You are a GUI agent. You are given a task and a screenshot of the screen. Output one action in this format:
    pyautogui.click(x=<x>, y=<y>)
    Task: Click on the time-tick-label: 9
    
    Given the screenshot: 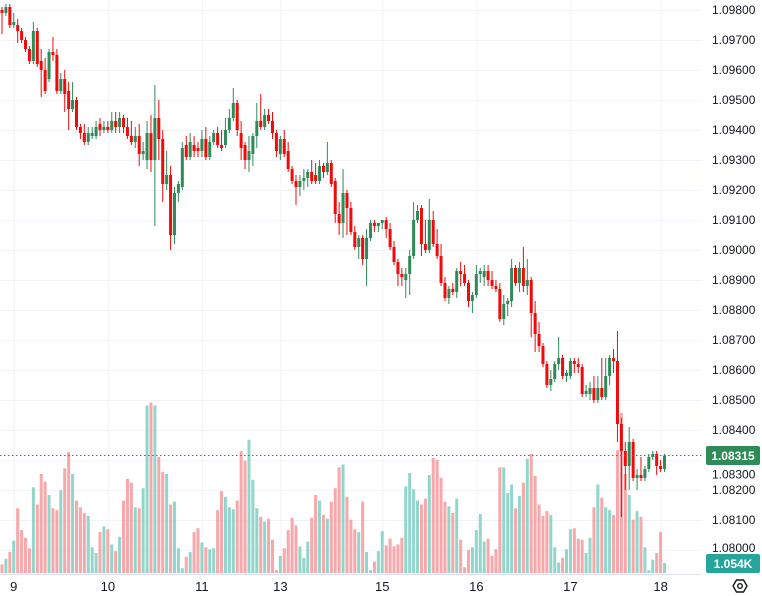 What is the action you would take?
    pyautogui.click(x=13, y=586)
    